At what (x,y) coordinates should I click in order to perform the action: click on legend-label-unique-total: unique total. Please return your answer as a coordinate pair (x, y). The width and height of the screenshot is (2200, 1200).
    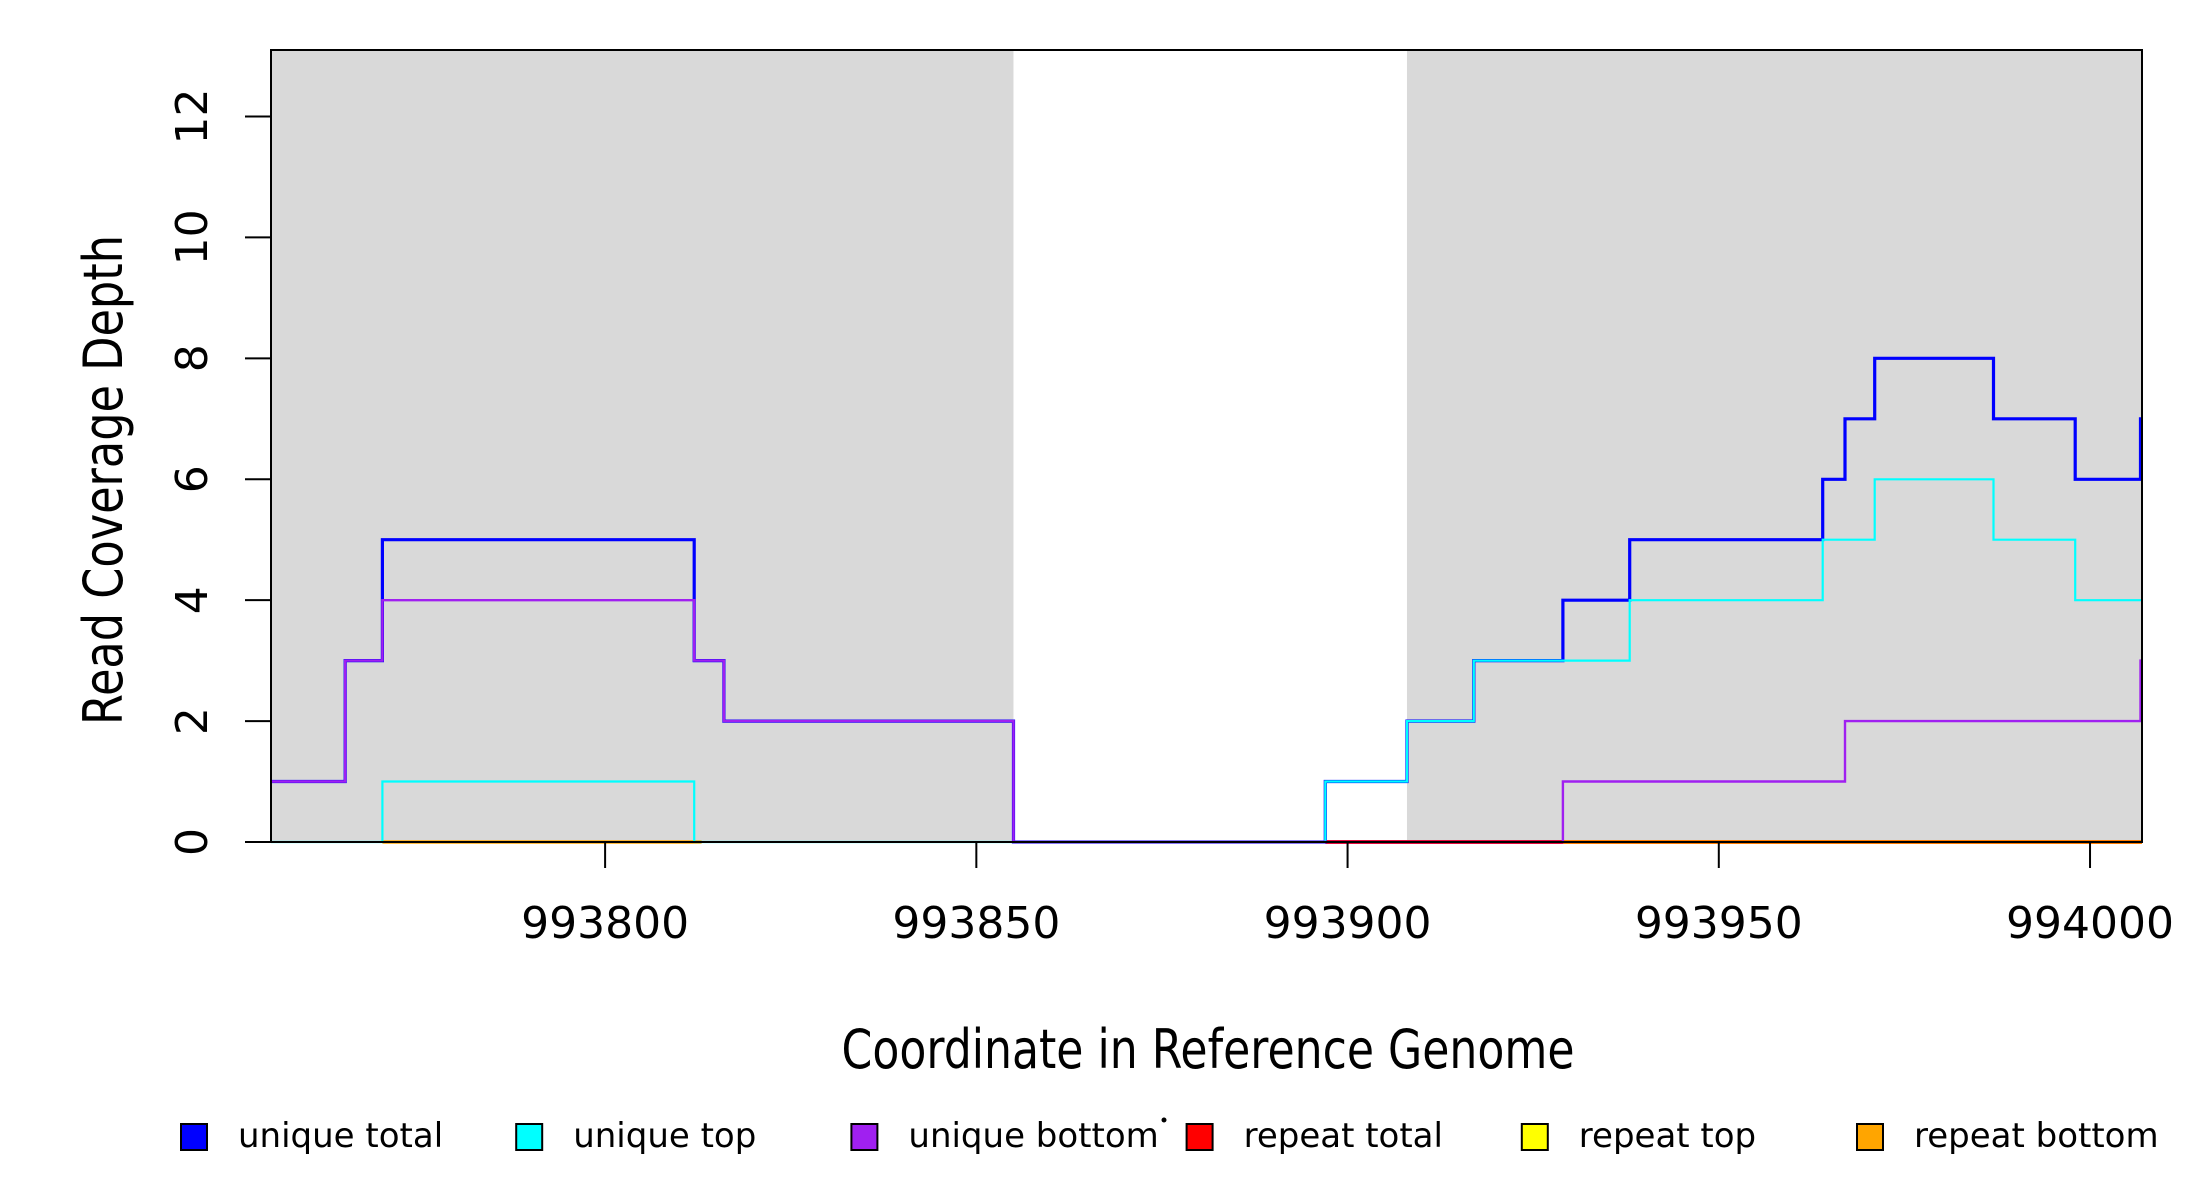
    Looking at the image, I should click on (340, 1136).